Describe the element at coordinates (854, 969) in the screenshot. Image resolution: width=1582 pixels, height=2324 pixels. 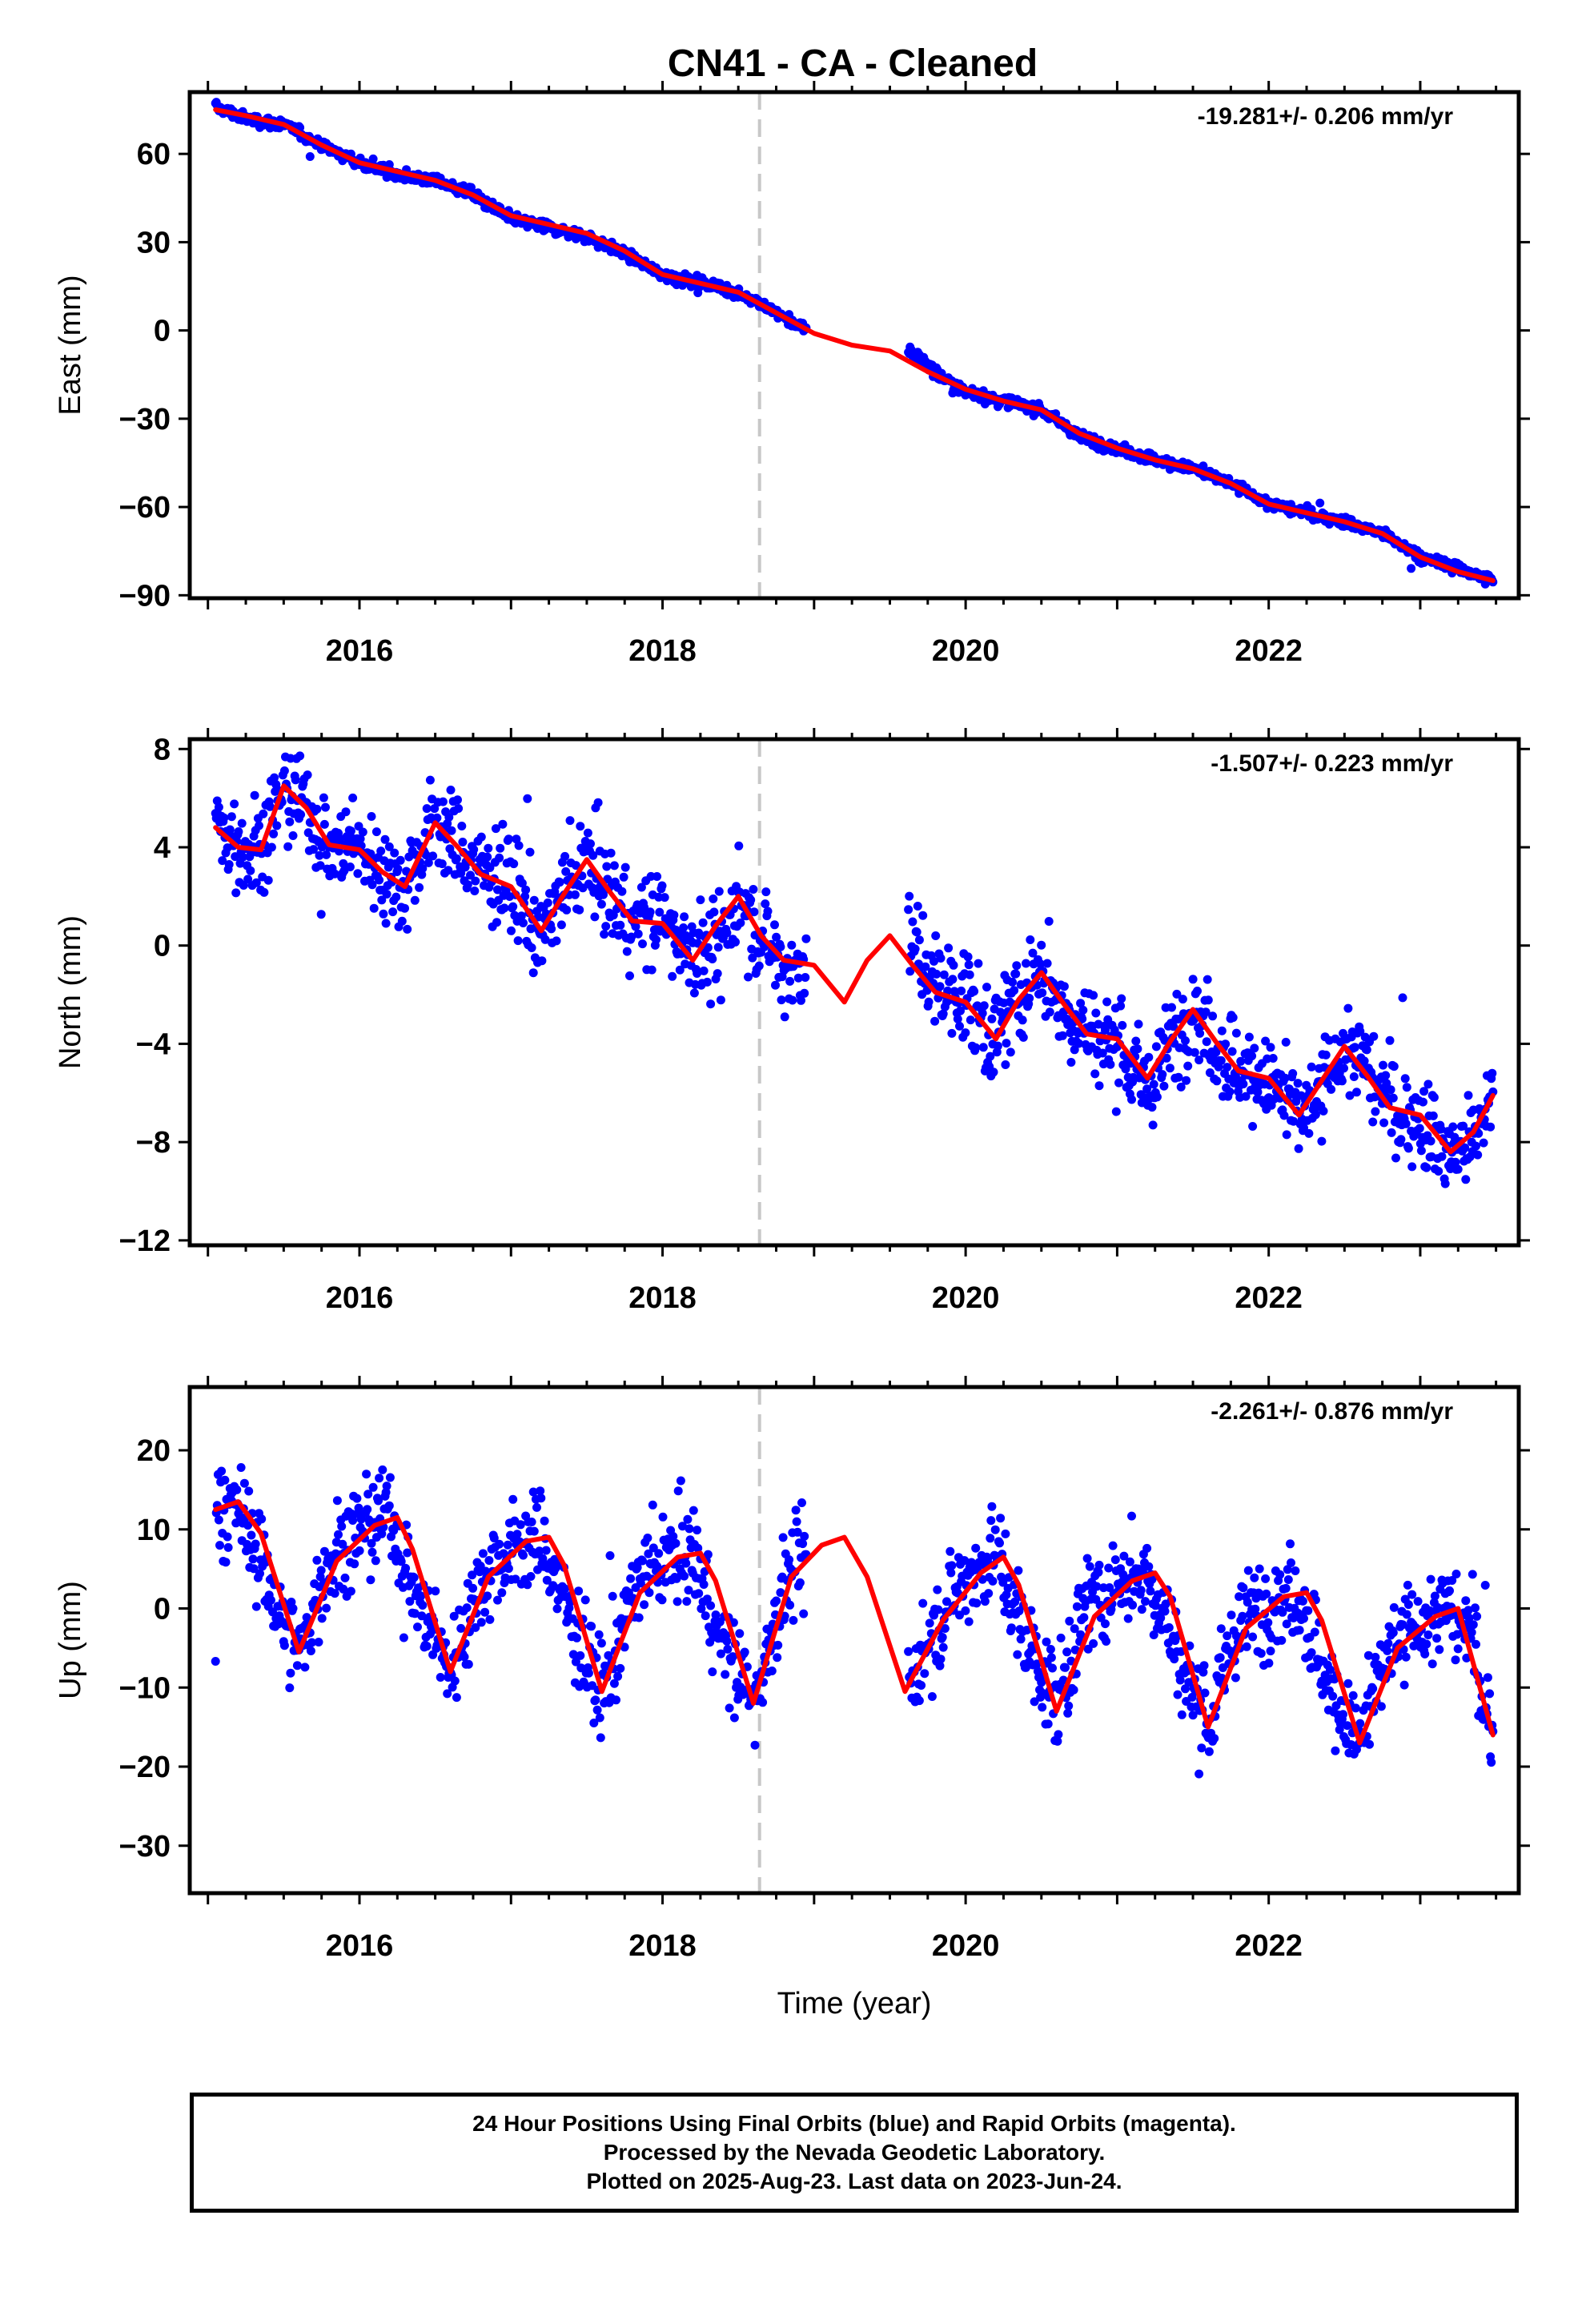
I see `model-line` at that location.